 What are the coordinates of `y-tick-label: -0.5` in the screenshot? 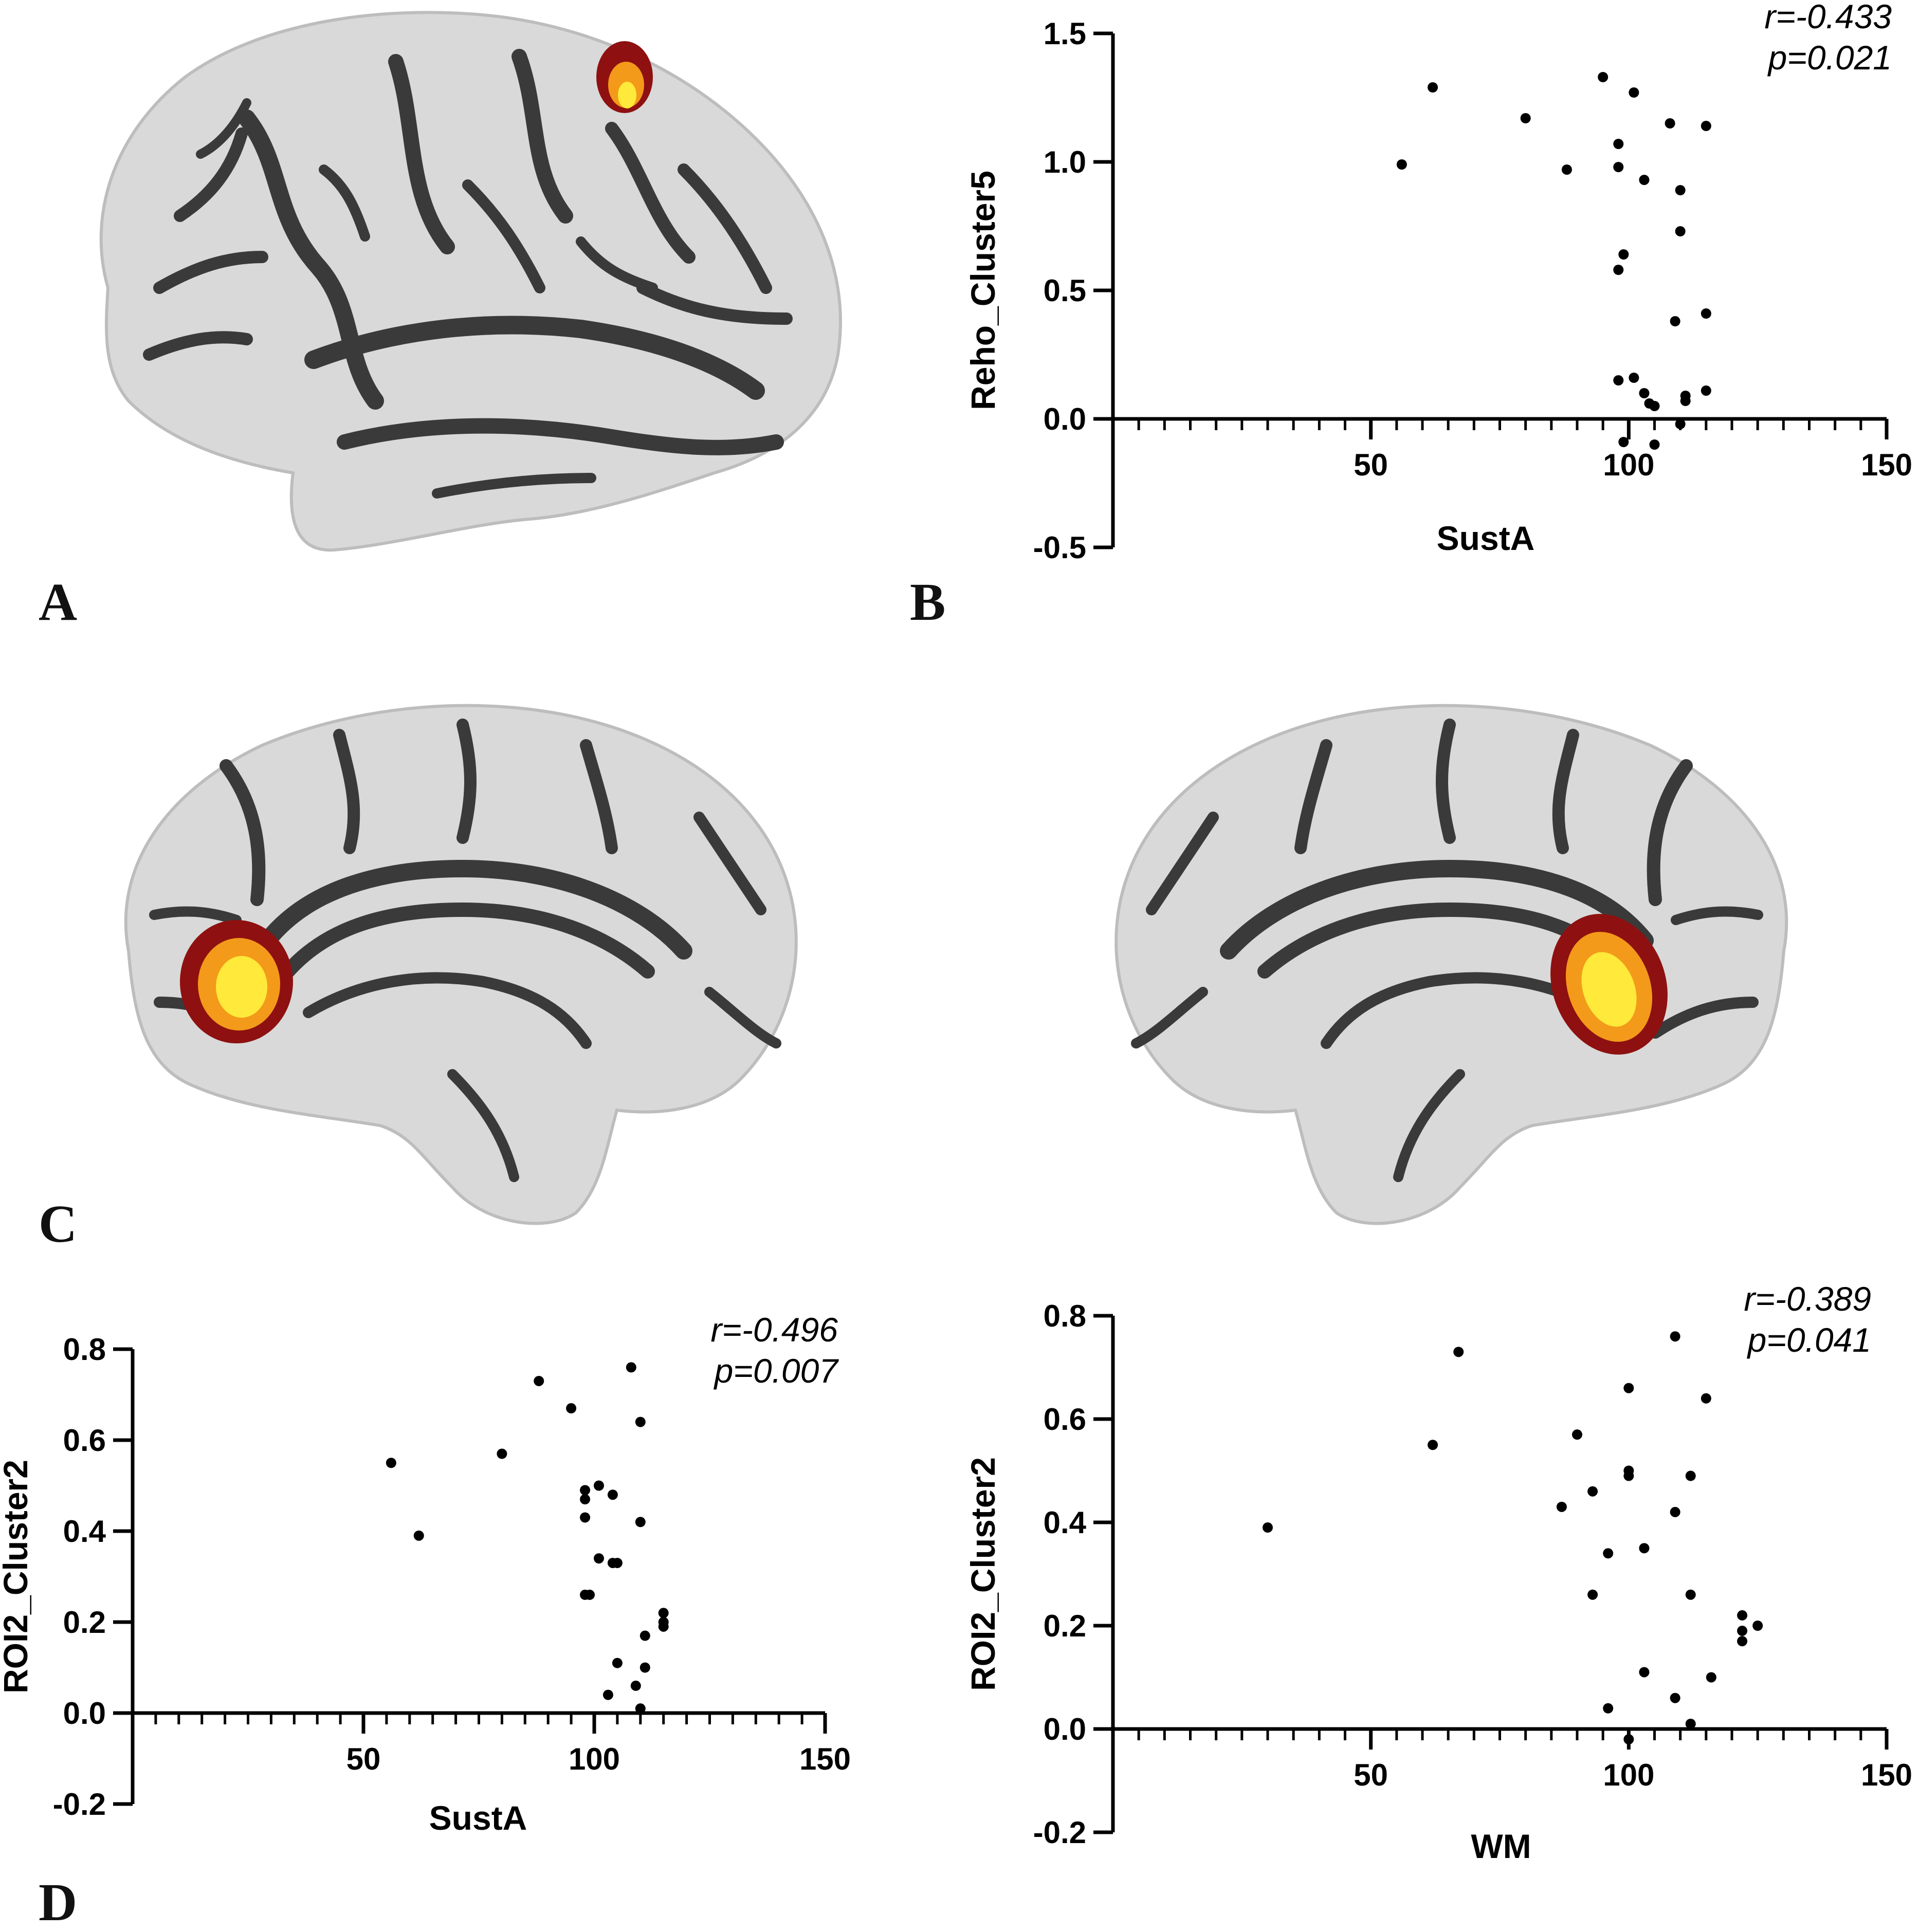 It's located at (1059, 547).